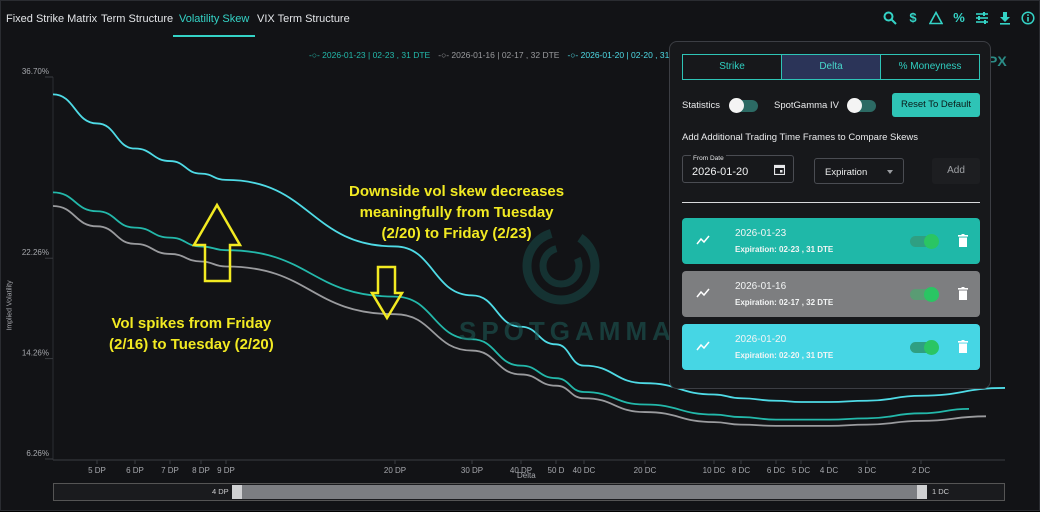 This screenshot has height=512, width=1040. I want to click on download-icon, so click(1005, 18).